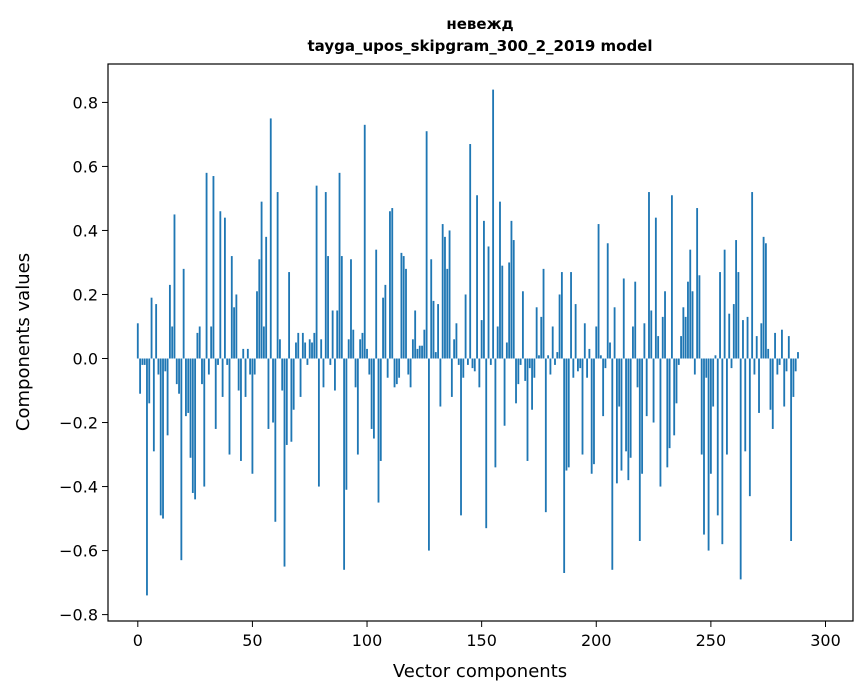 This screenshot has height=696, width=867. What do you see at coordinates (596, 640) in the screenshot?
I see `x-tick-label: 200` at bounding box center [596, 640].